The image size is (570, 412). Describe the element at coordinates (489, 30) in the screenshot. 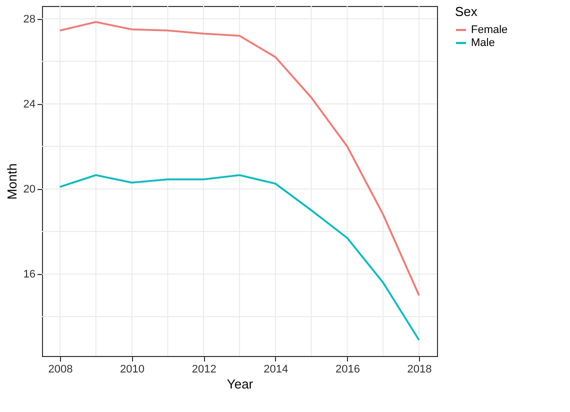

I see `legend-label: Female` at that location.